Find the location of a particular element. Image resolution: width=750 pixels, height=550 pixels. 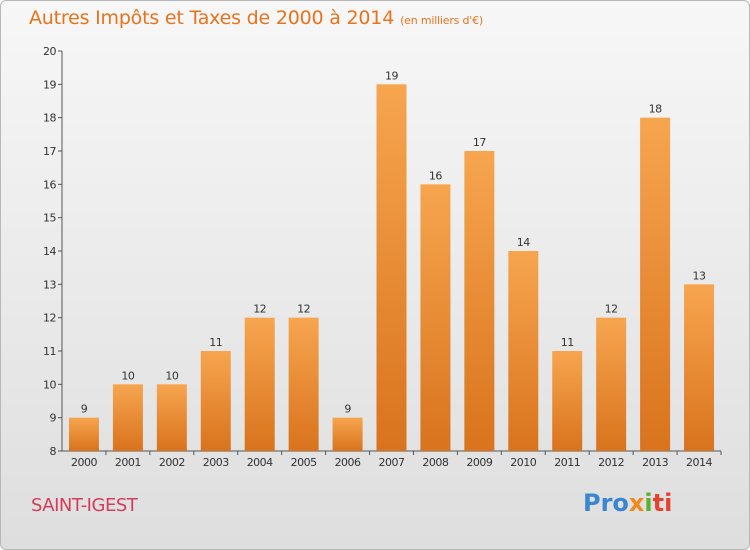

y-tick-label: 20 is located at coordinates (49, 51).